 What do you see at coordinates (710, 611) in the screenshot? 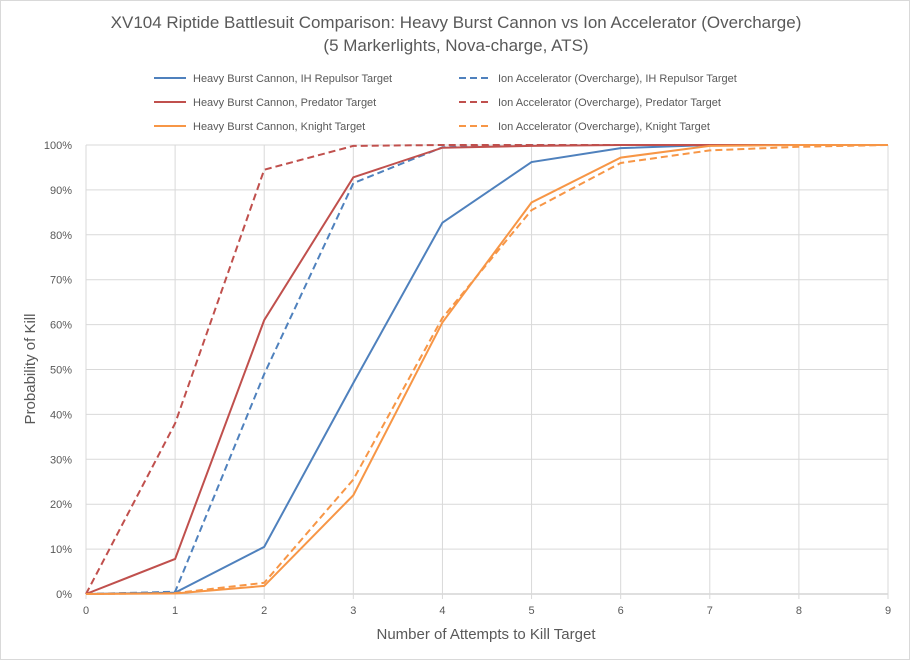
I see `x-tick-label: 7` at bounding box center [710, 611].